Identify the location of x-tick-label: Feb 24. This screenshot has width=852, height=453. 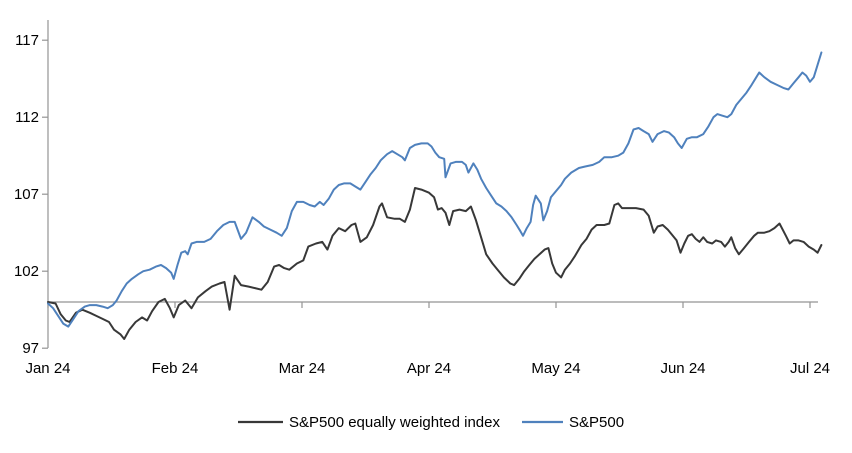
(175, 368).